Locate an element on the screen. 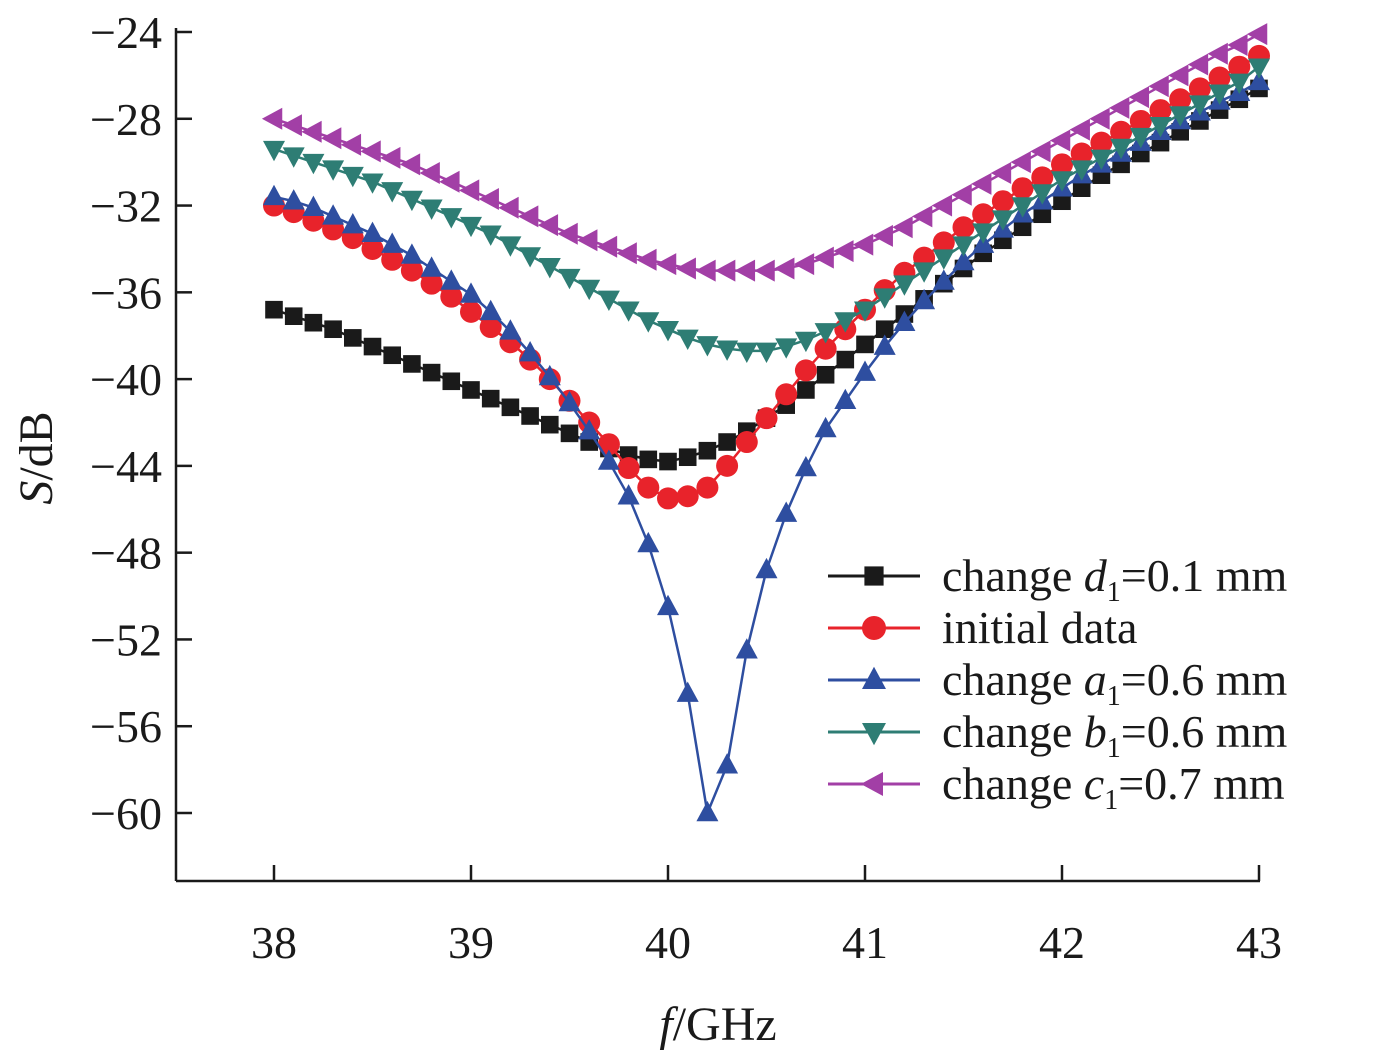 This screenshot has height=1059, width=1378. y-tick-label: −24 is located at coordinates (126, 32).